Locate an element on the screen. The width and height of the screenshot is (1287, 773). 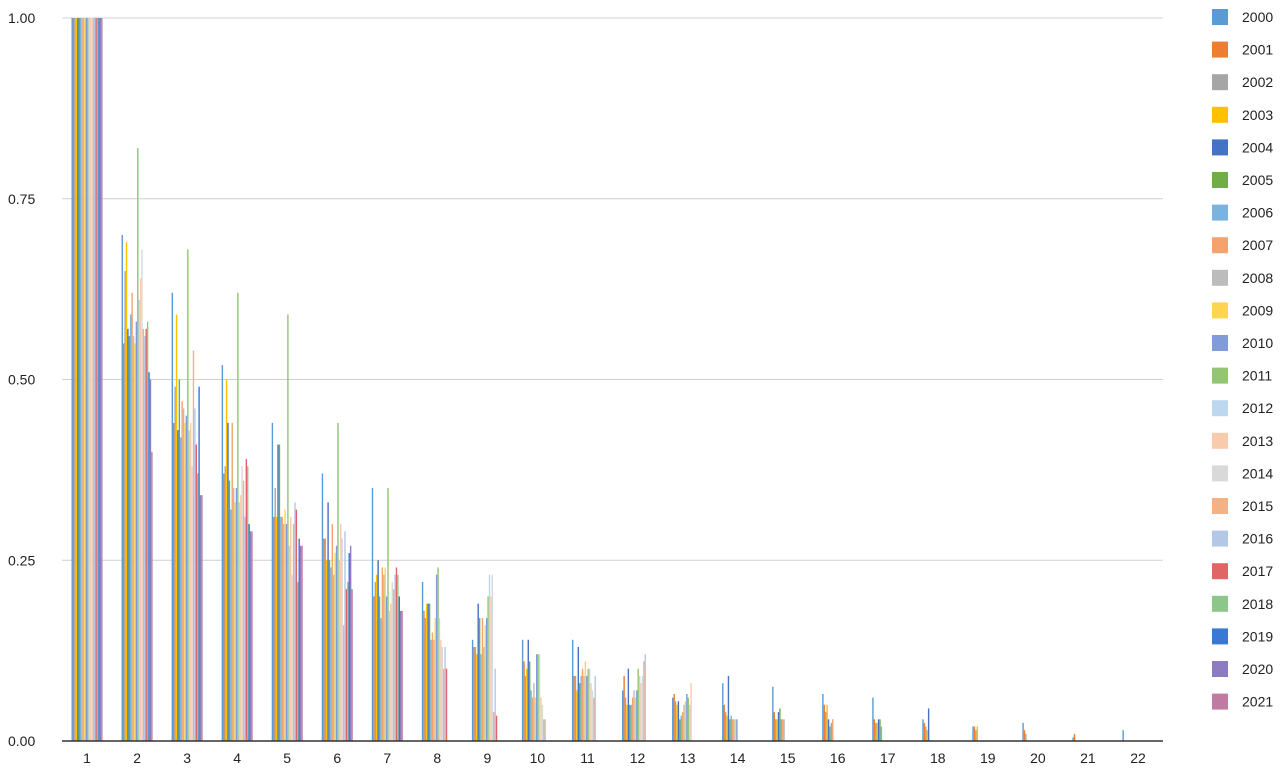
y-tick-label: 0.25 is located at coordinates (21, 560).